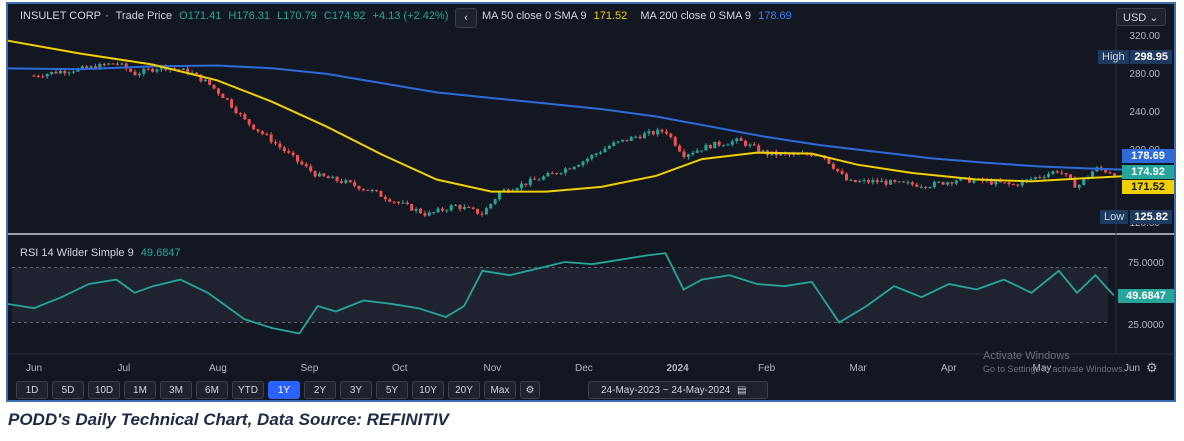 The width and height of the screenshot is (1184, 441). What do you see at coordinates (68, 390) in the screenshot?
I see `range-button-5d: 5D` at bounding box center [68, 390].